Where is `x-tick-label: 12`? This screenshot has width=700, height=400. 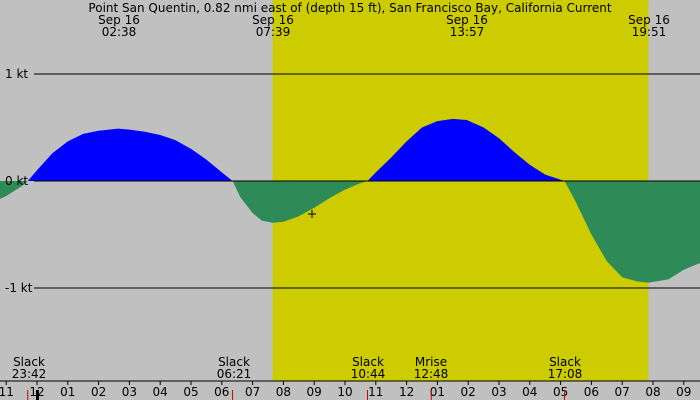
x-tick-label: 12 is located at coordinates (406, 392).